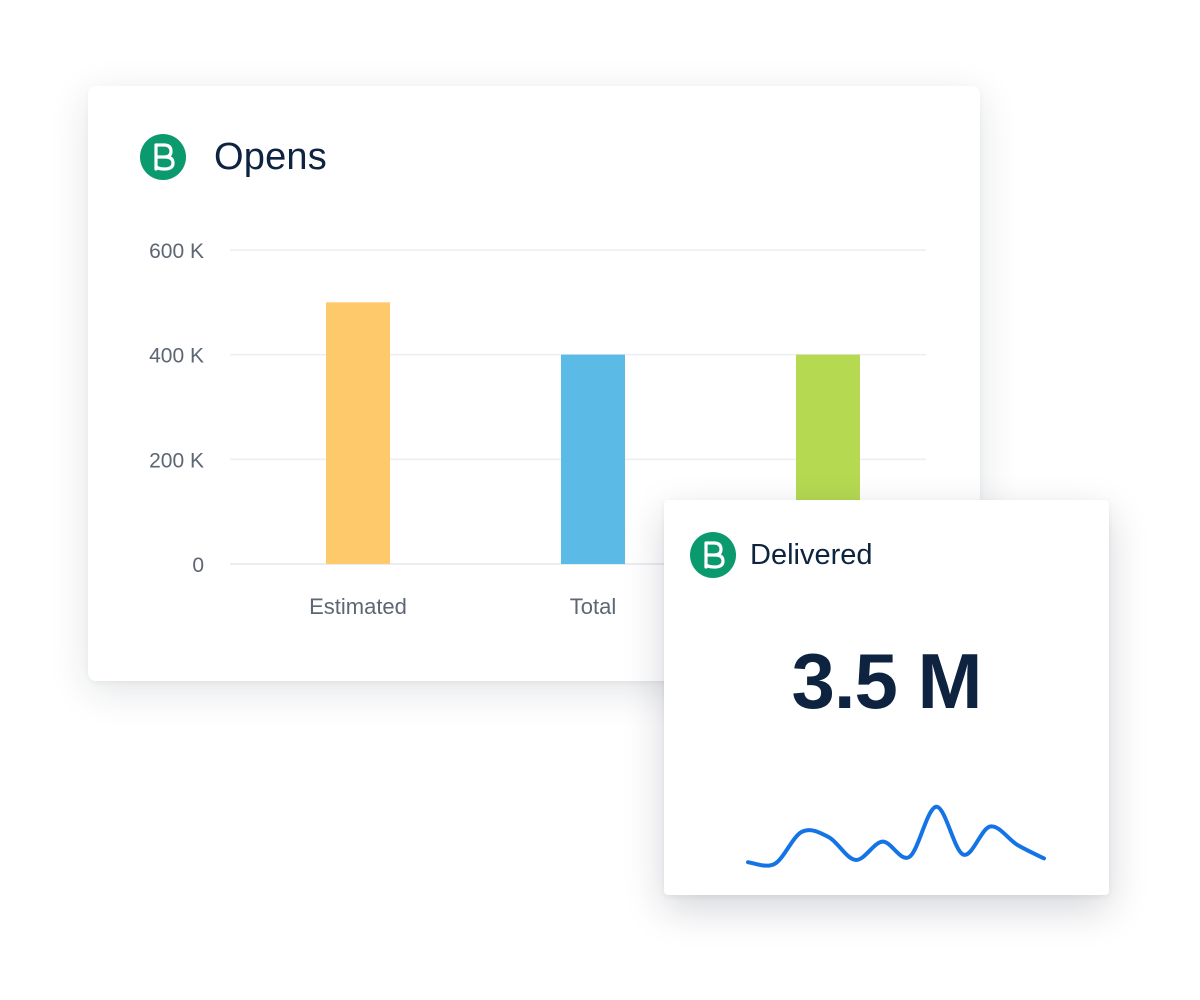  Describe the element at coordinates (593, 459) in the screenshot. I see `bar-total` at that location.